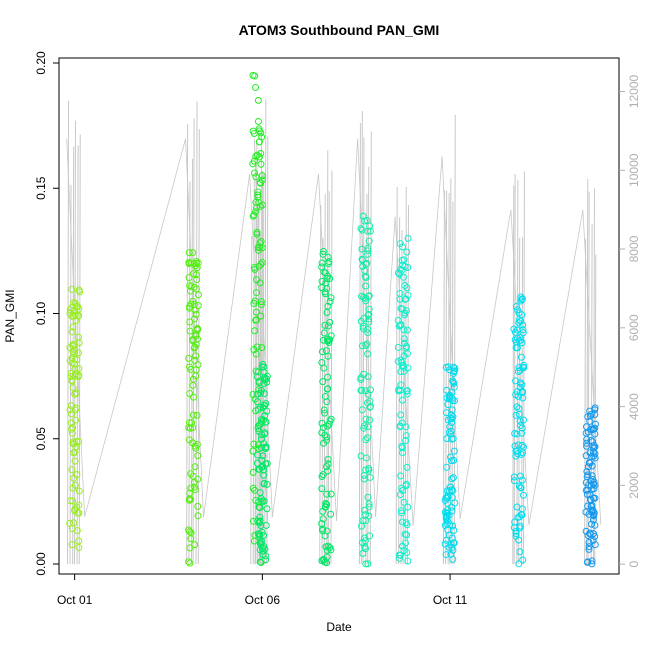  Describe the element at coordinates (634, 91) in the screenshot. I see `y2-tick-label: 12000` at that location.